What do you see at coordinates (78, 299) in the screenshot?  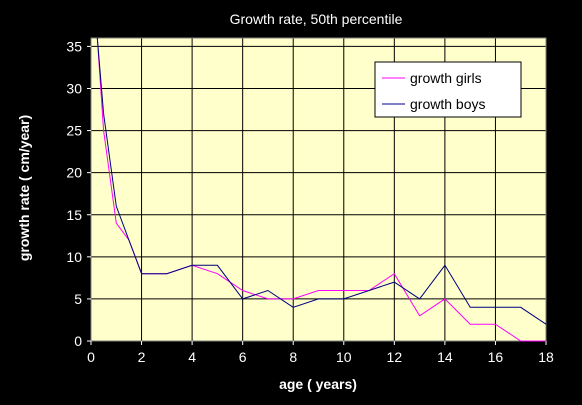 I see `y-tick-label: 5` at bounding box center [78, 299].